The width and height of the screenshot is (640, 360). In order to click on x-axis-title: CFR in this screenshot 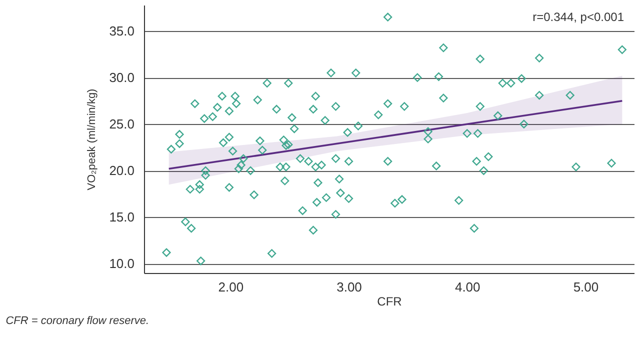, I will do `click(389, 301)`.